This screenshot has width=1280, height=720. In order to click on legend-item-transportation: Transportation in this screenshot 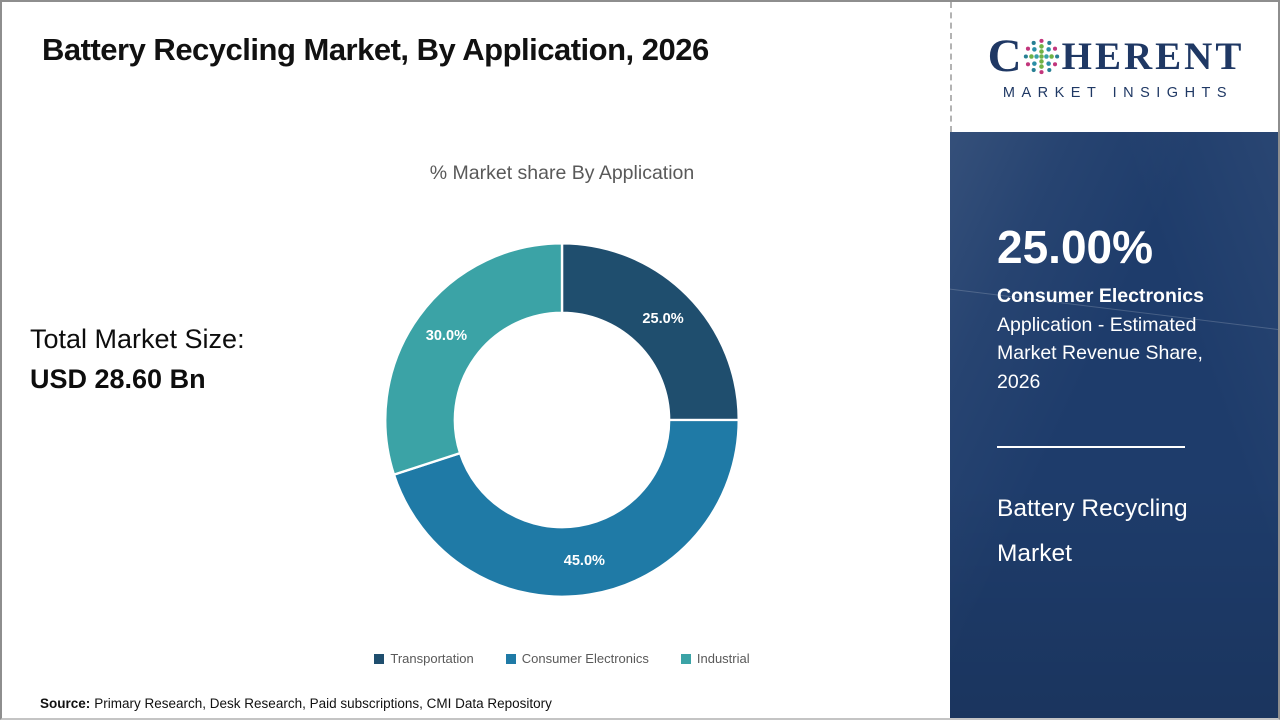, I will do `click(424, 658)`.